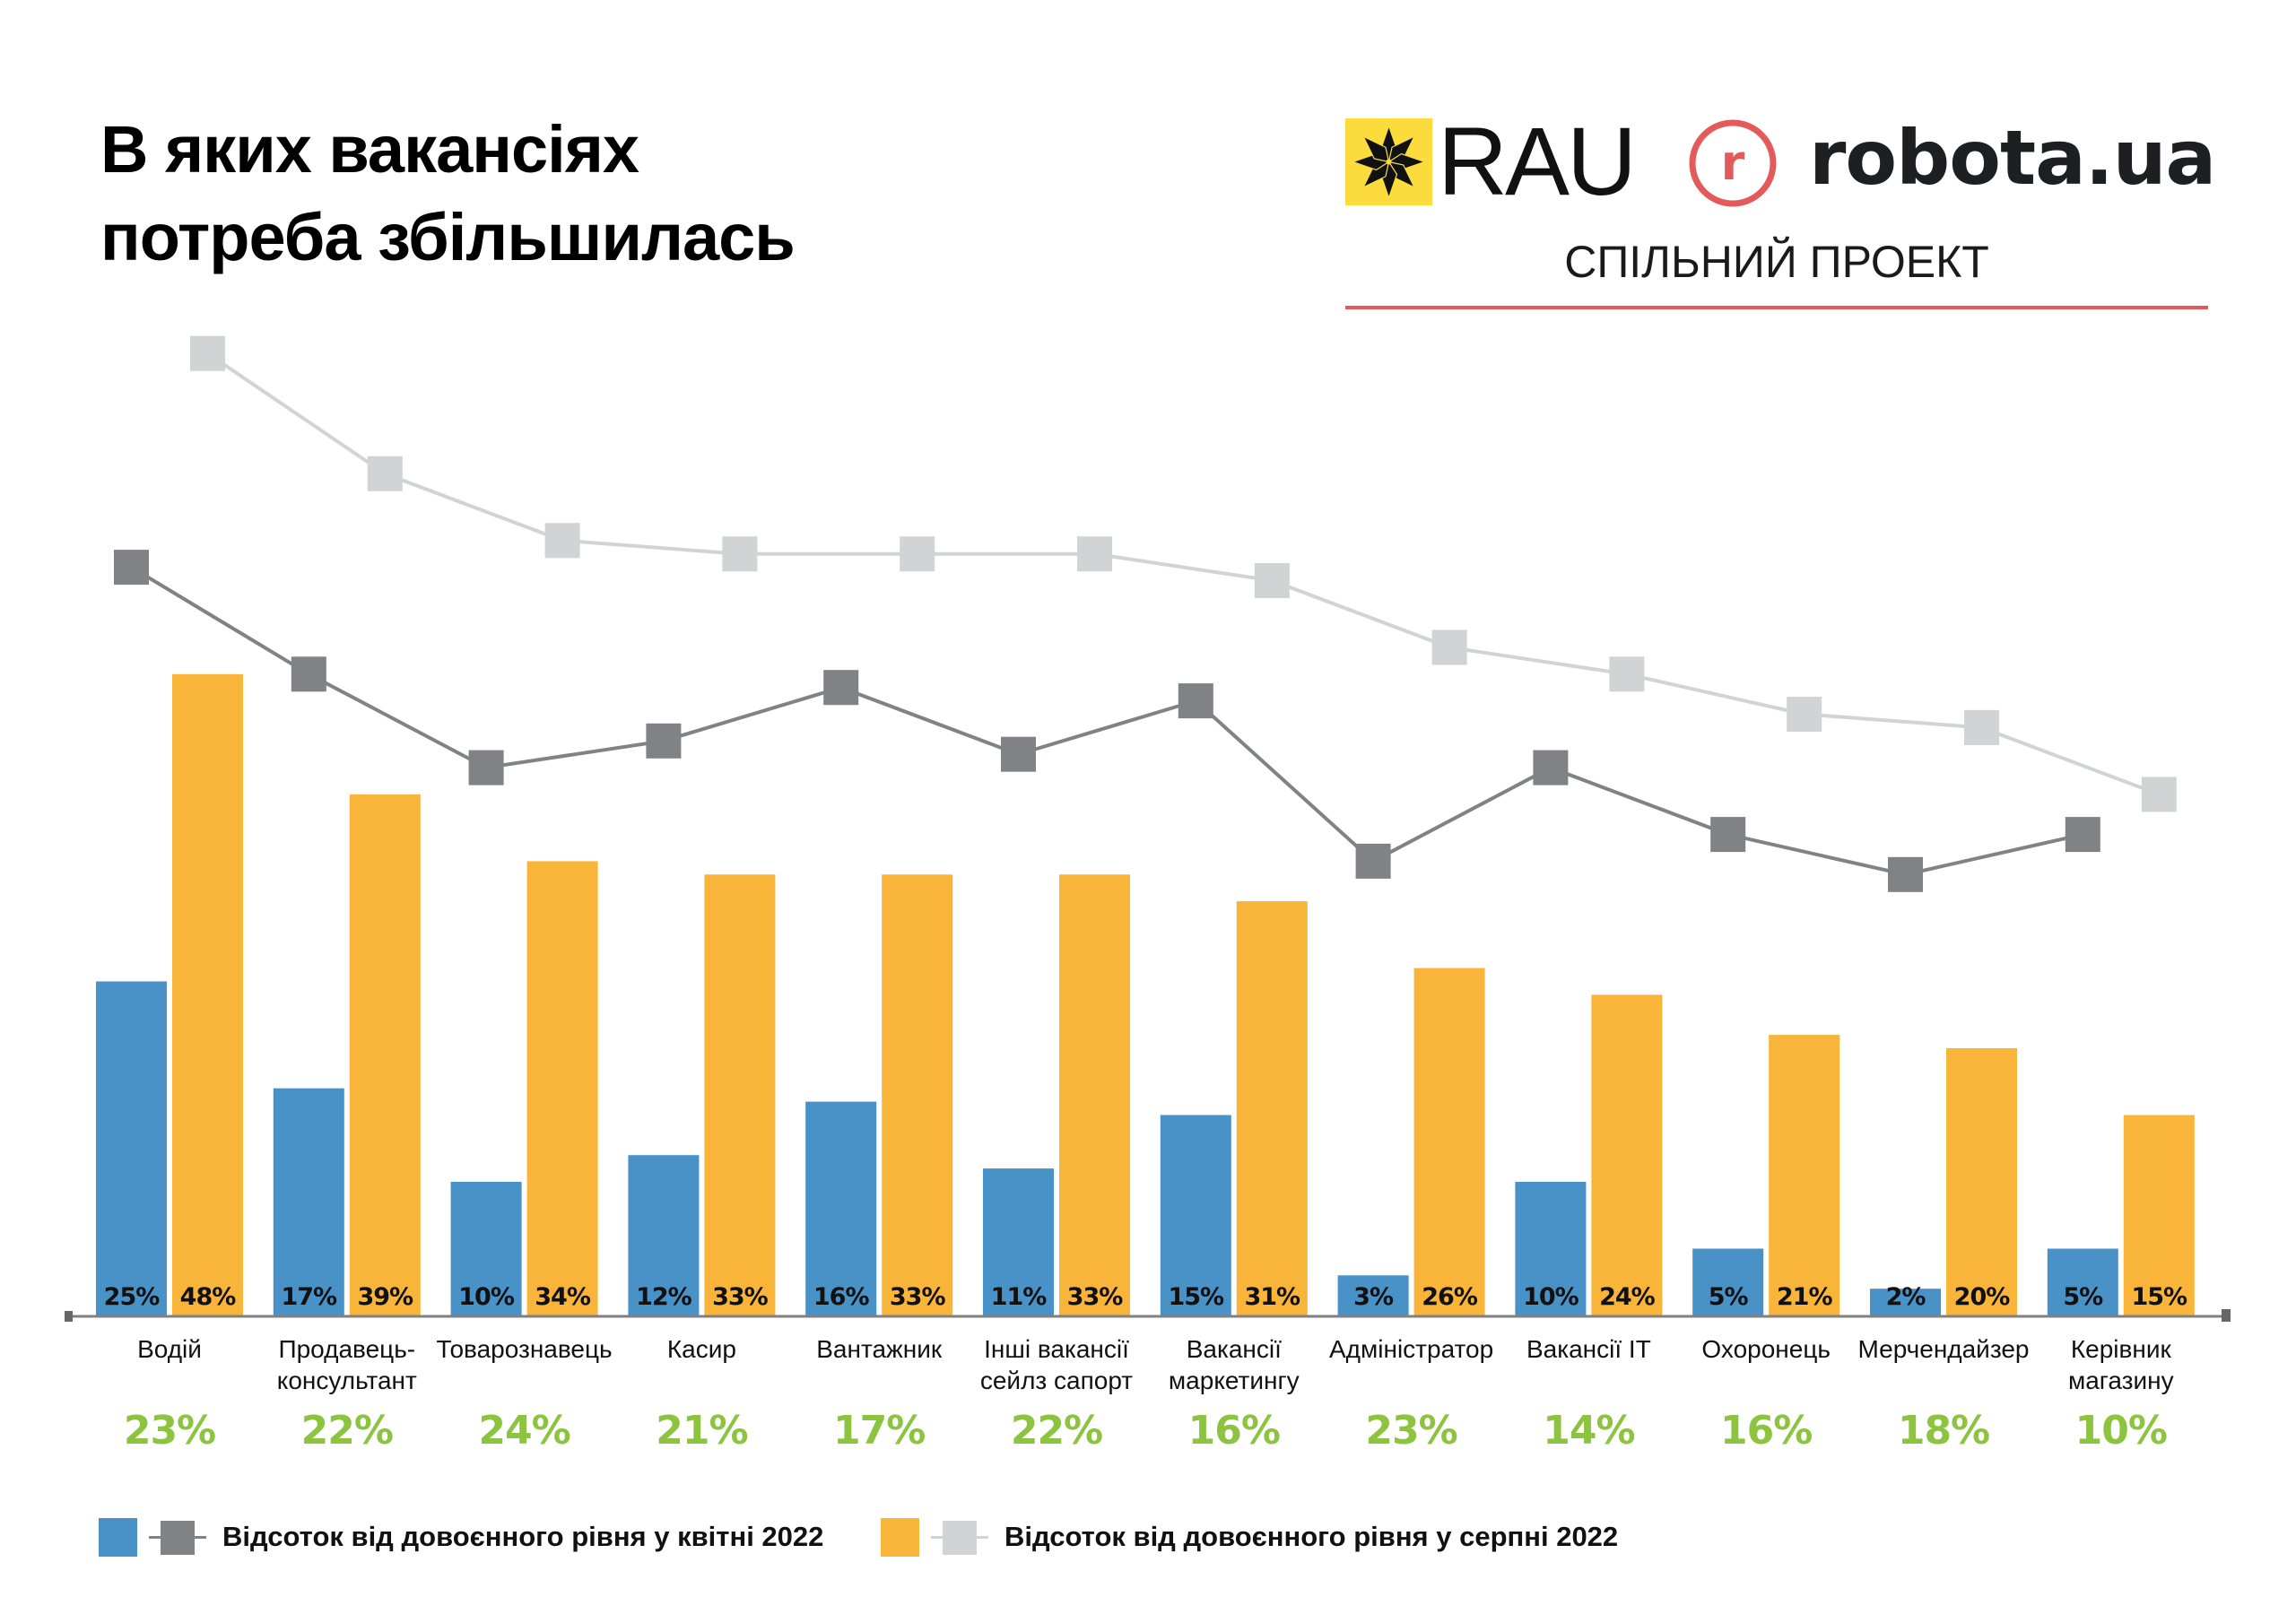  Describe the element at coordinates (178, 1538) in the screenshot. I see `legend-april-marker-swatch` at that location.